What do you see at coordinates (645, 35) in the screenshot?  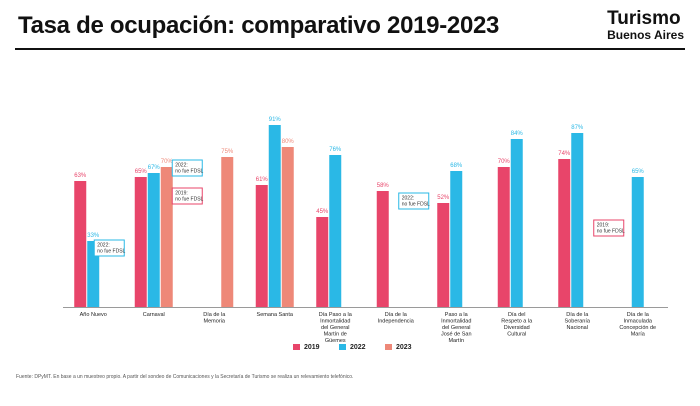 I see `logo-line2: Buenos Aires` at bounding box center [645, 35].